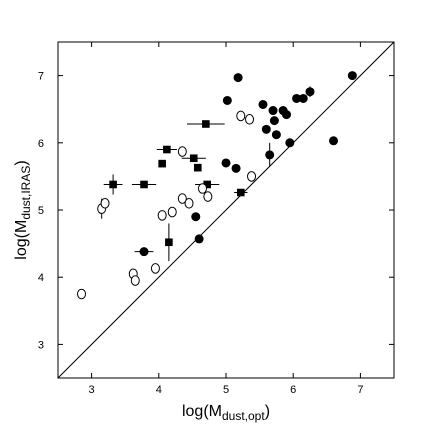 The width and height of the screenshot is (436, 436). What do you see at coordinates (23, 209) in the screenshot?
I see `y-axis-title: log(Mdust,IRAS)` at bounding box center [23, 209].